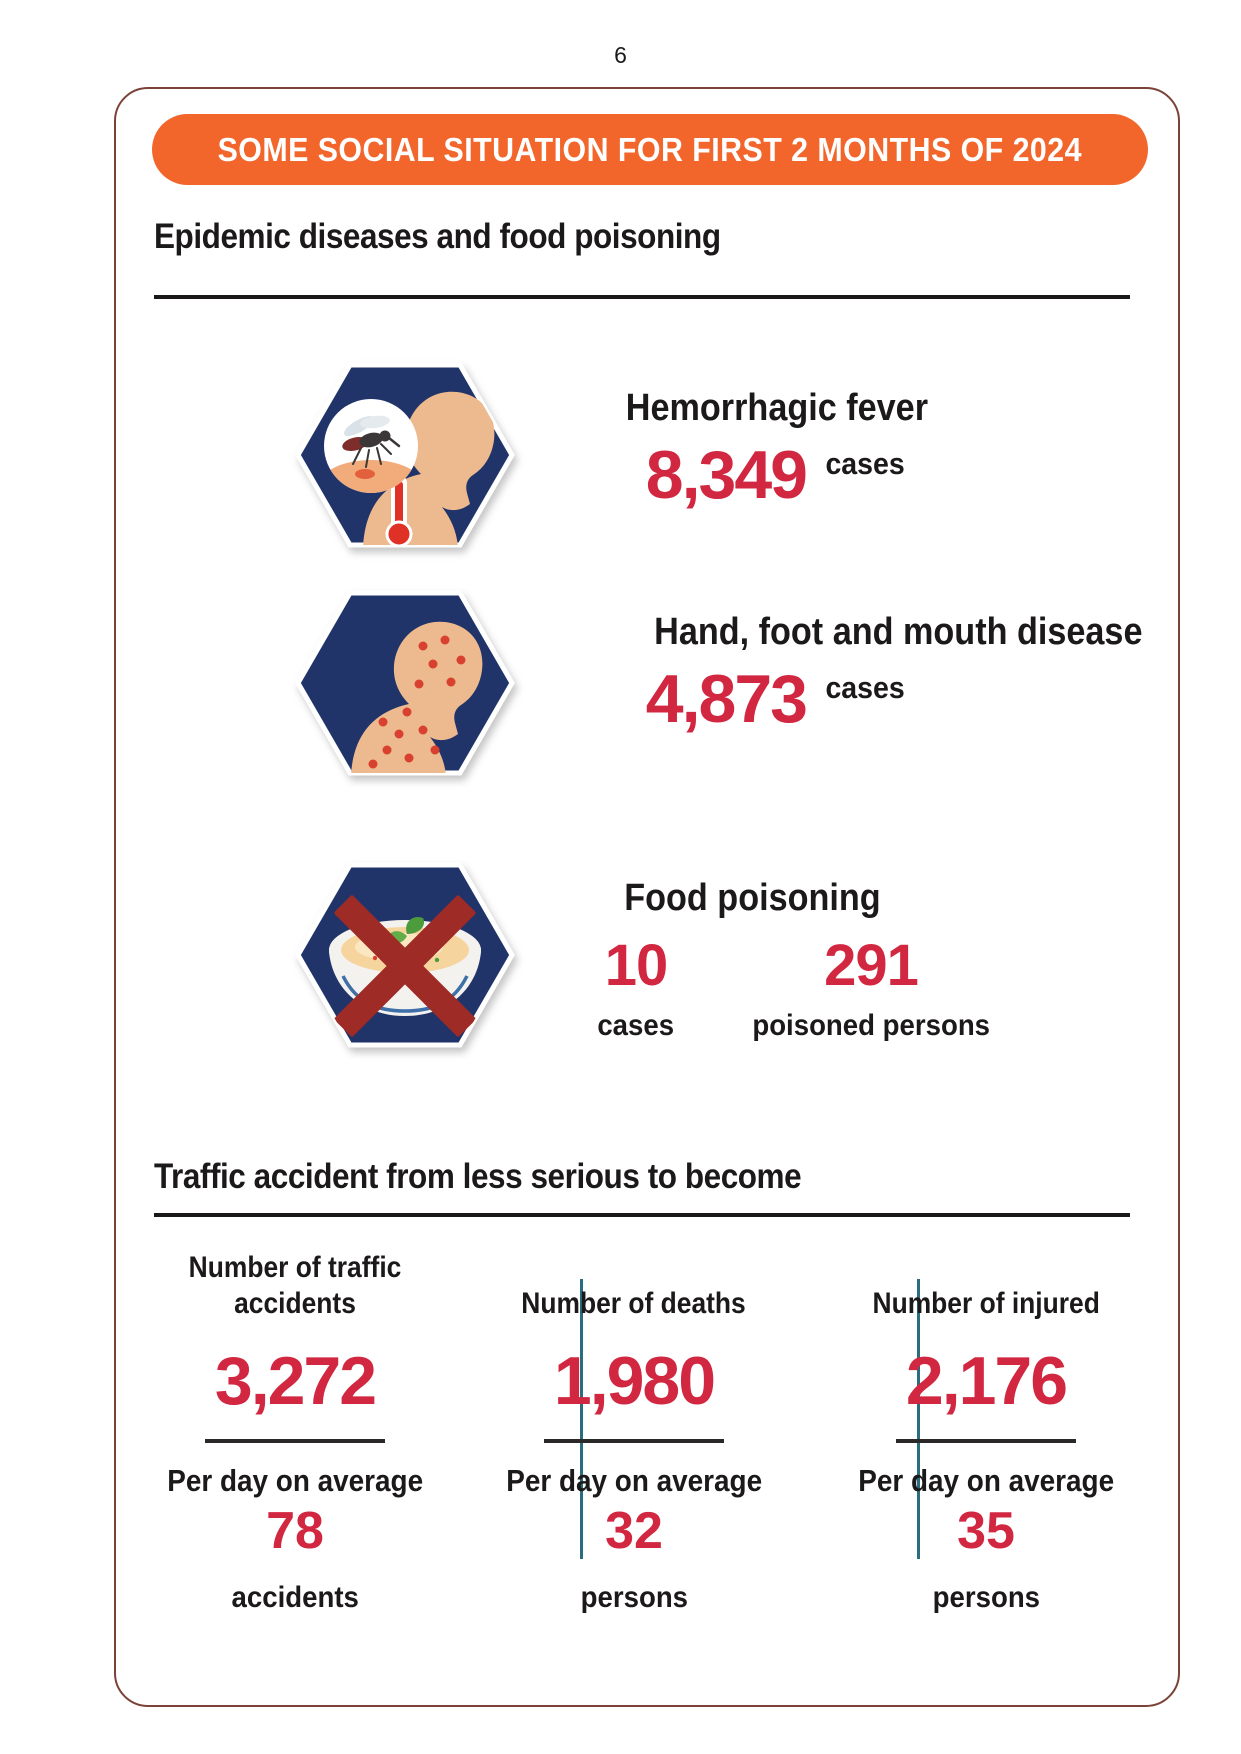 This screenshot has height=1754, width=1241. I want to click on garnish-leaf, so click(415, 925).